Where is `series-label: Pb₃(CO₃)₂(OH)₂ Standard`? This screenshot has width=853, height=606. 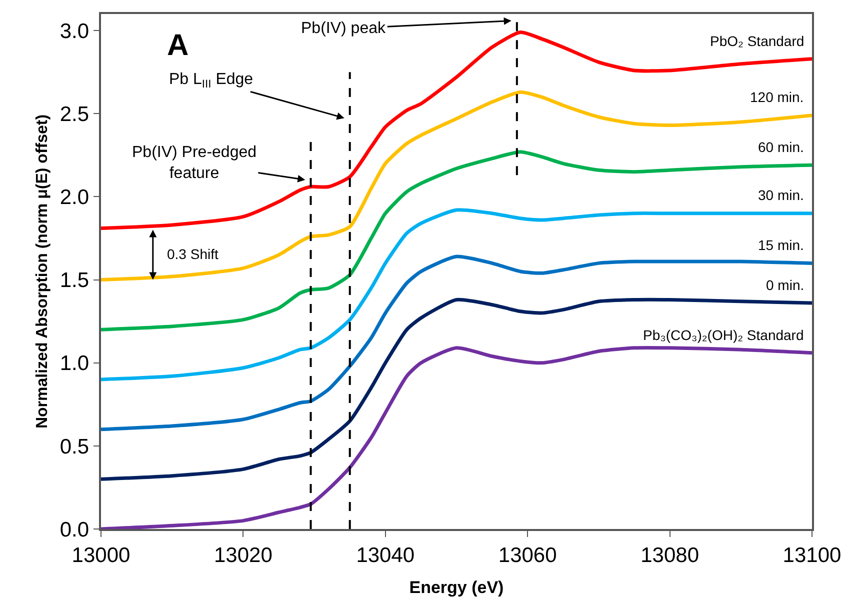 series-label: Pb₃(CO₃)₂(OH)₂ Standard is located at coordinates (723, 335).